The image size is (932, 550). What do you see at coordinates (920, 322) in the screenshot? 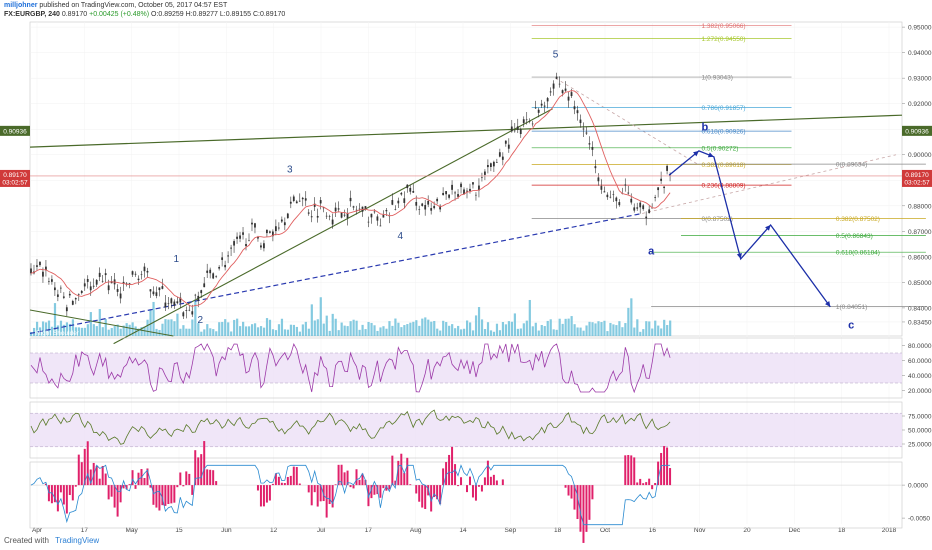
I see `price-tick-label: 0.83450` at bounding box center [920, 322].